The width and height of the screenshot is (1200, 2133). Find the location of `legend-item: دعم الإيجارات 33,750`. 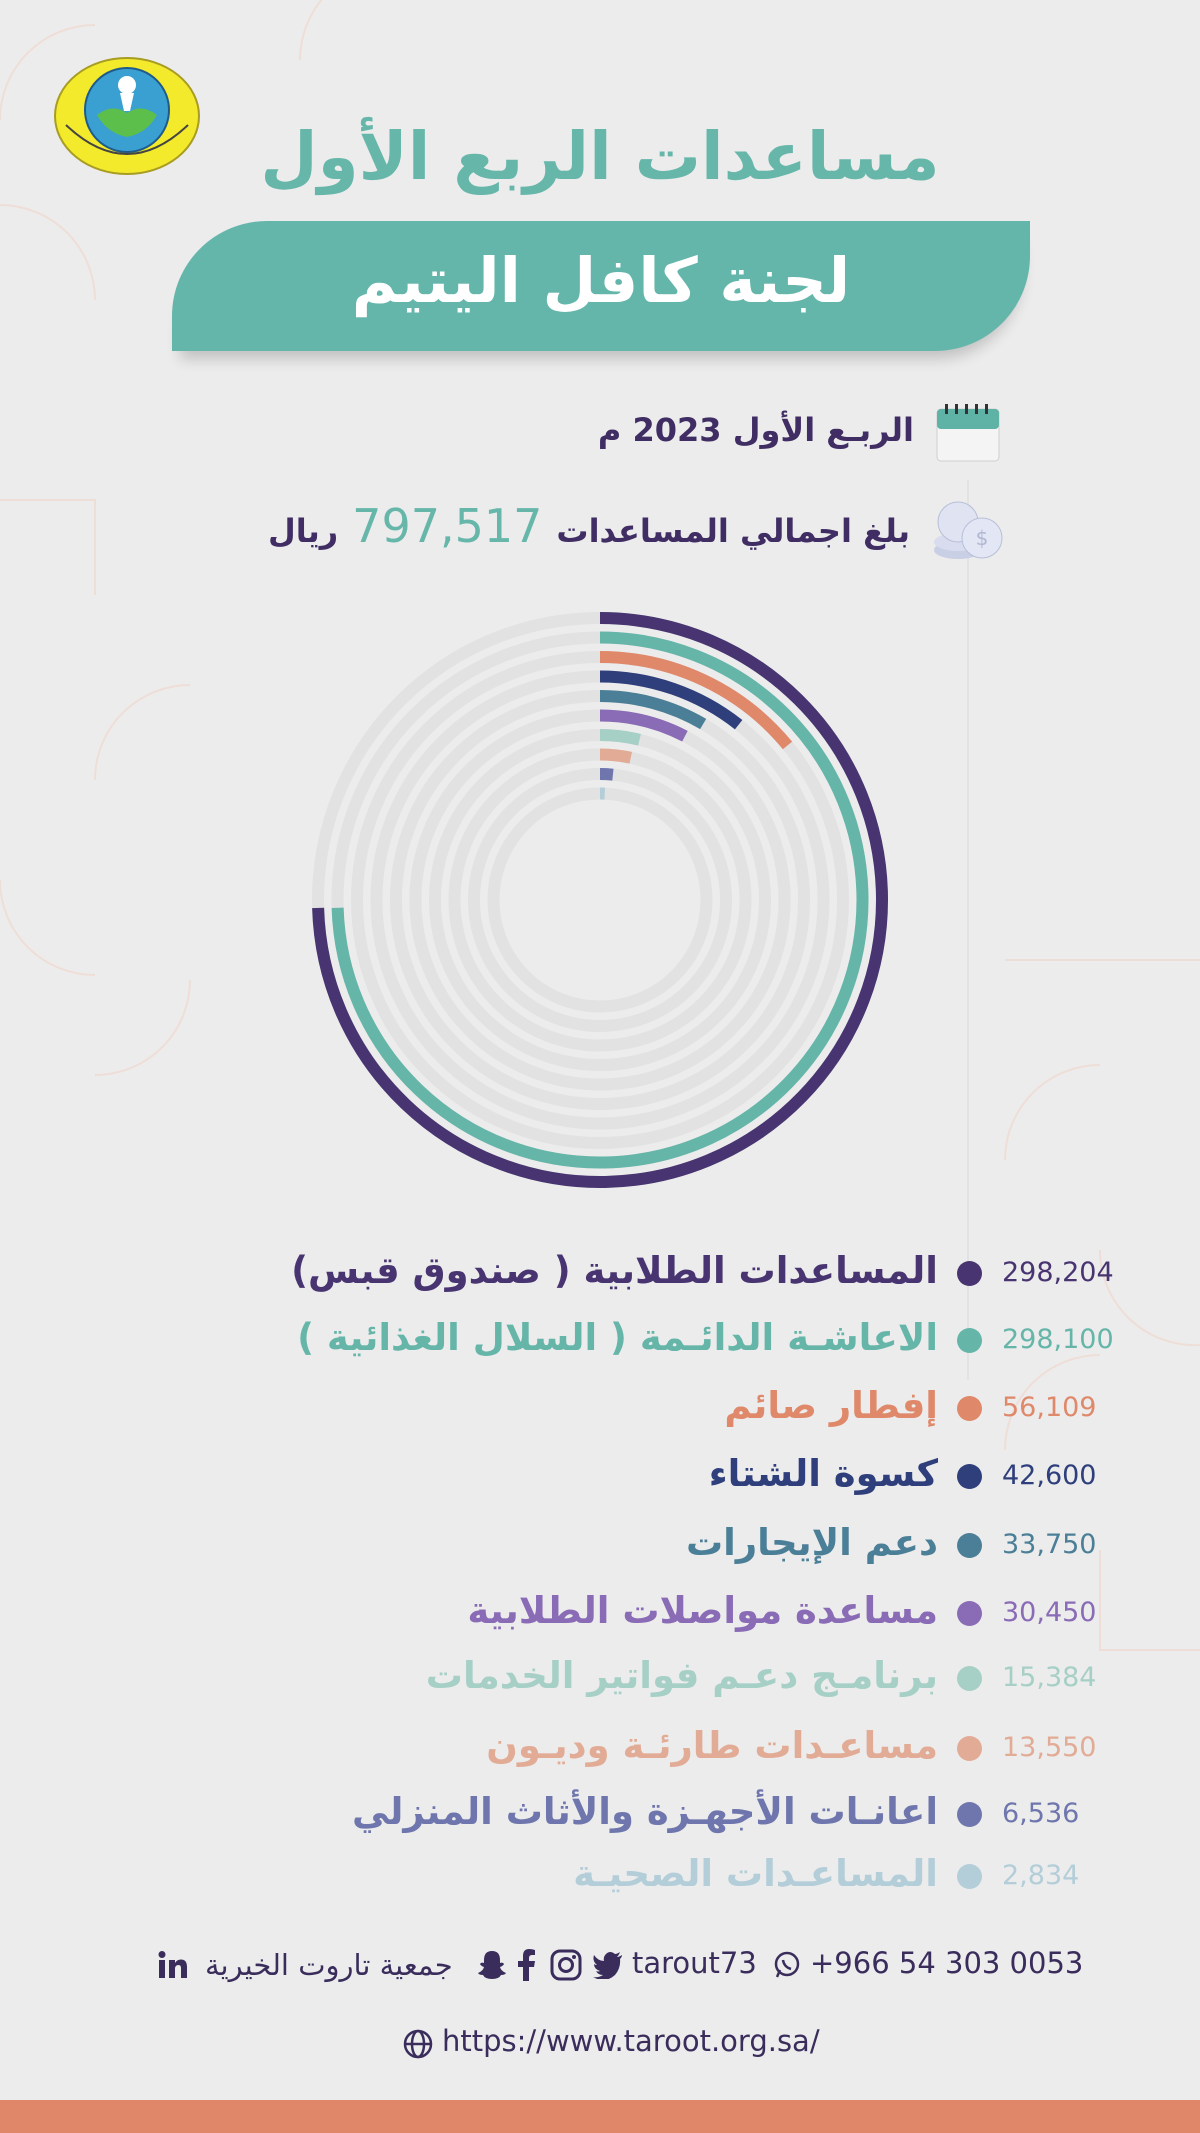

legend-item: دعم الإيجارات 33,750 is located at coordinates (600, 1547).